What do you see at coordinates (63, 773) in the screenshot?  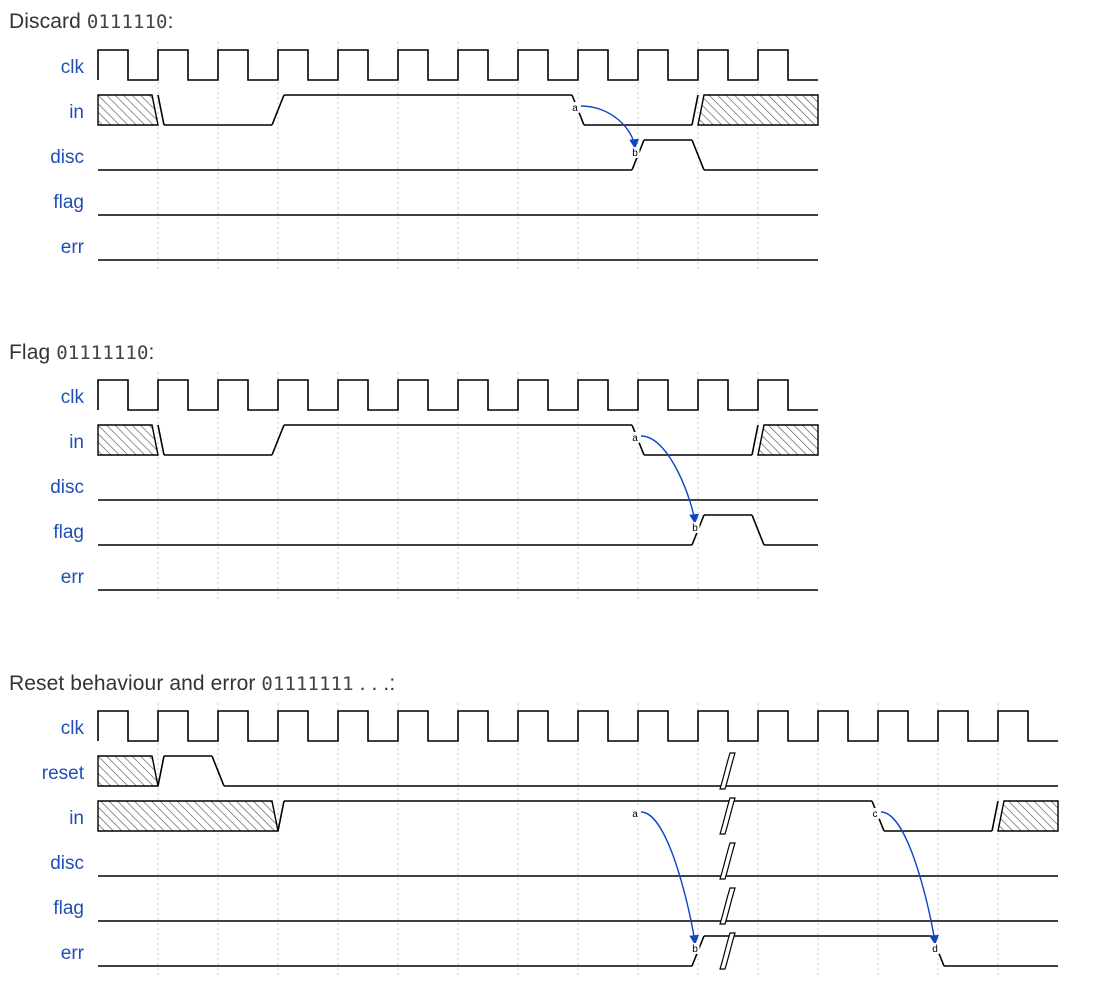 I see `signal-label-reset: reset` at bounding box center [63, 773].